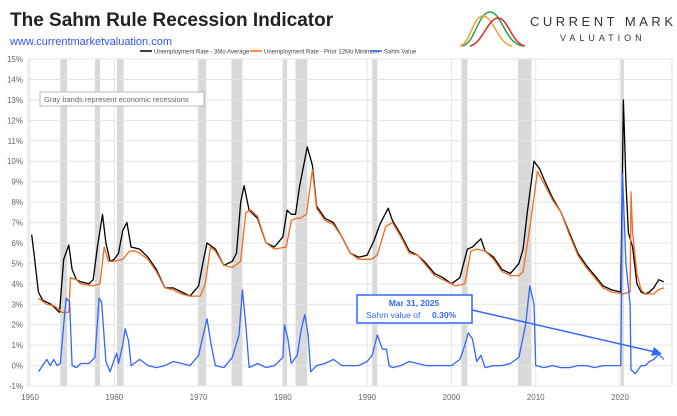 Image resolution: width=677 pixels, height=416 pixels. What do you see at coordinates (15, 141) in the screenshot?
I see `y-tick-label: 11%` at bounding box center [15, 141].